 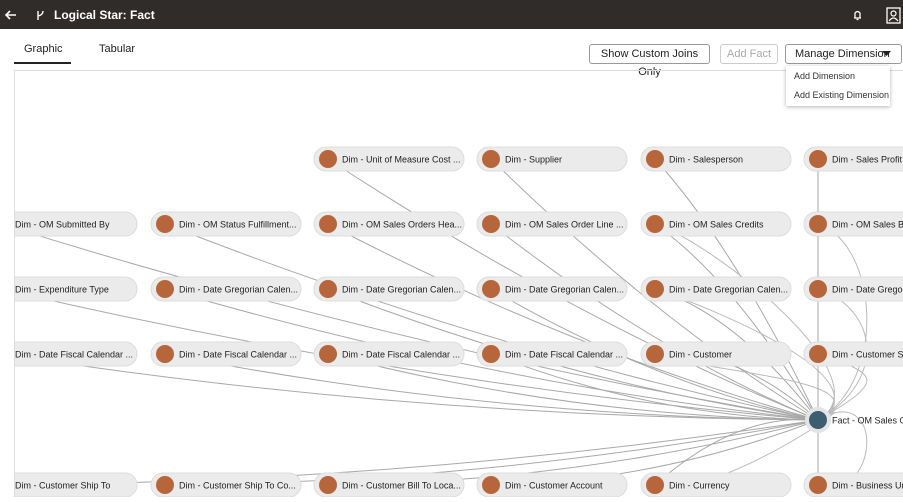 I want to click on add-fact-button: Add Fact, so click(x=749, y=54).